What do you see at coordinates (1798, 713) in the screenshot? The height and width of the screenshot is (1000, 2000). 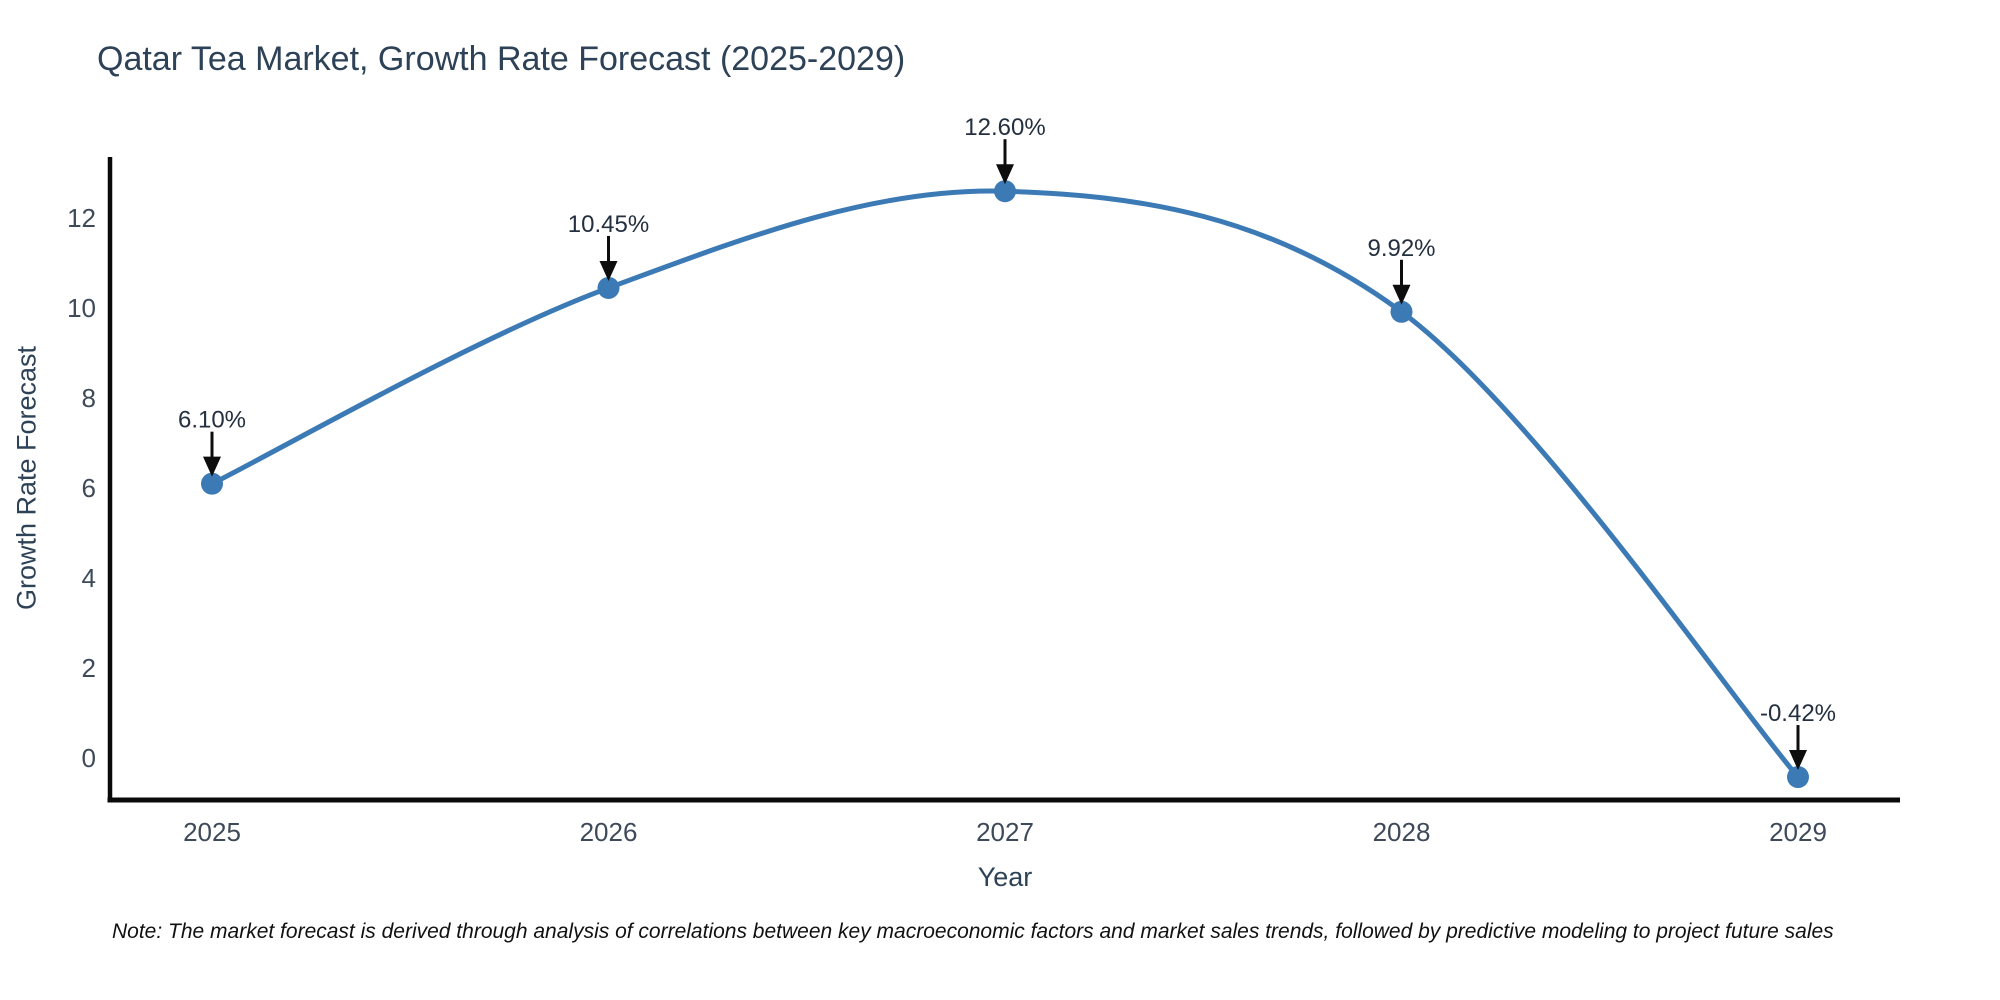 I see `annotation-value-label: -0.42%` at bounding box center [1798, 713].